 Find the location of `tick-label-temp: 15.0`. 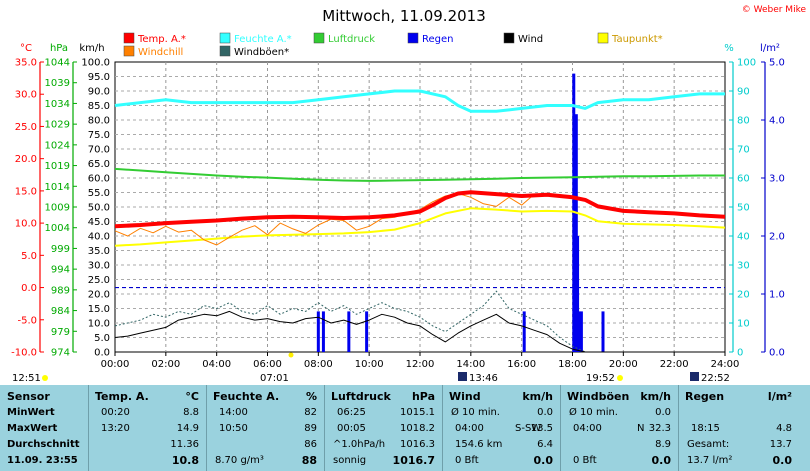

tick-label-temp: 15.0 is located at coordinates (26, 191).